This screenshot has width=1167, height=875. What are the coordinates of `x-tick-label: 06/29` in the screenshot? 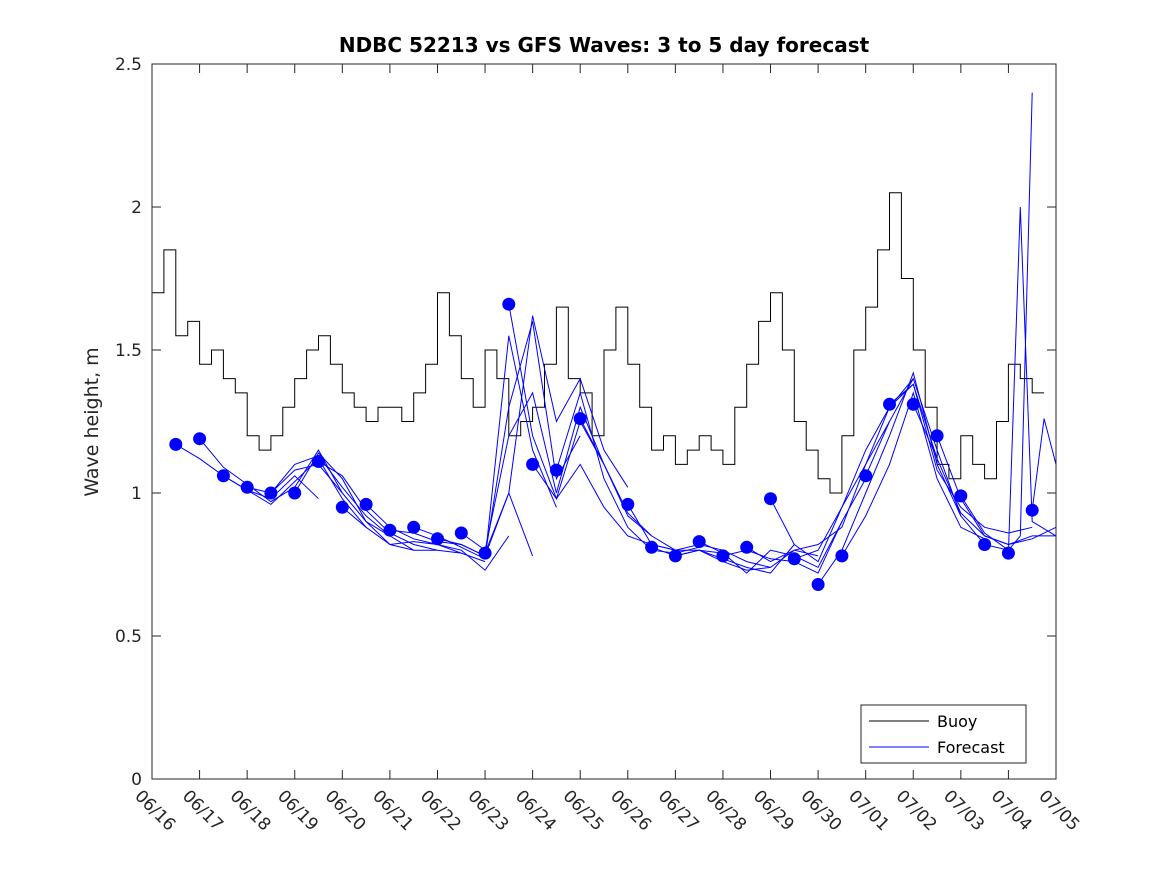 It's located at (773, 810).